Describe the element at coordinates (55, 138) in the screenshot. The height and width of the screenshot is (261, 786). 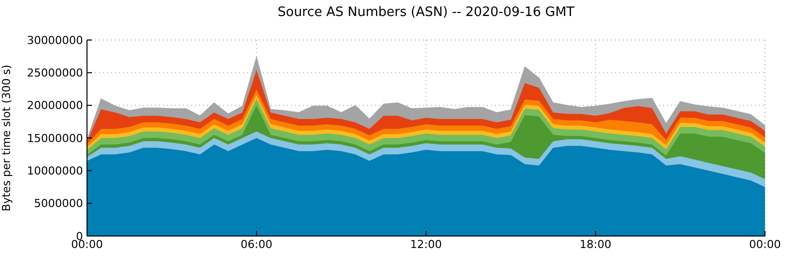
I see `y-tick-label: 15000000` at that location.